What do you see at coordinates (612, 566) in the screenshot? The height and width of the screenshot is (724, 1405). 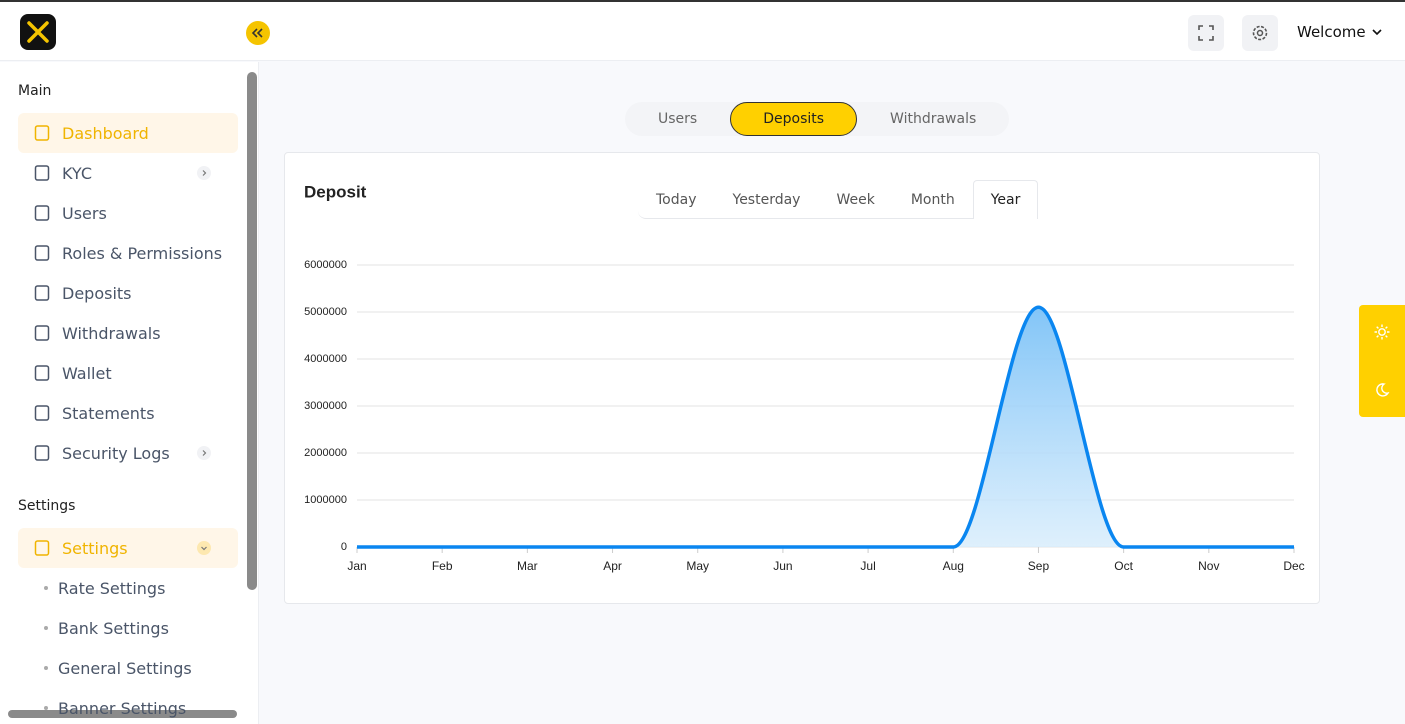 I see `x-tick-label: Apr` at bounding box center [612, 566].